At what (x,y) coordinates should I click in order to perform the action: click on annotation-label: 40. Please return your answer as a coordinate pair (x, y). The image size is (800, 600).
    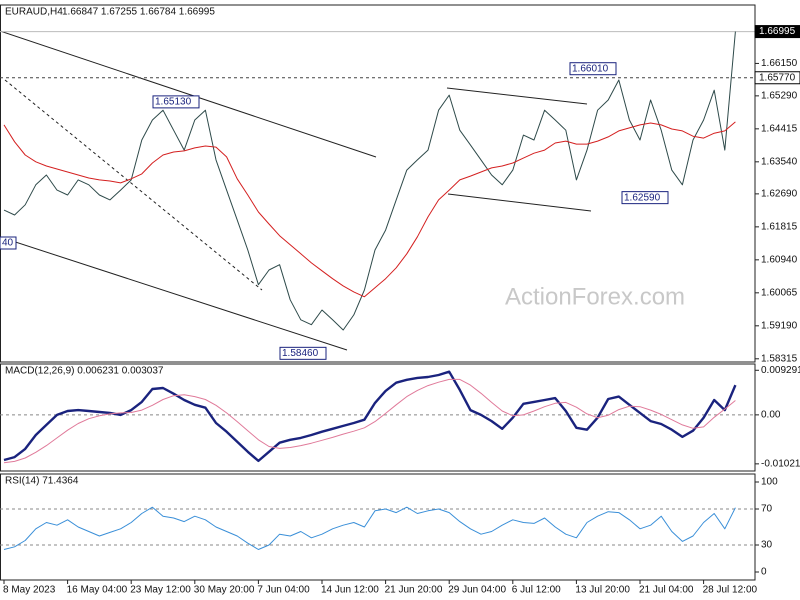
    Looking at the image, I should click on (8, 243).